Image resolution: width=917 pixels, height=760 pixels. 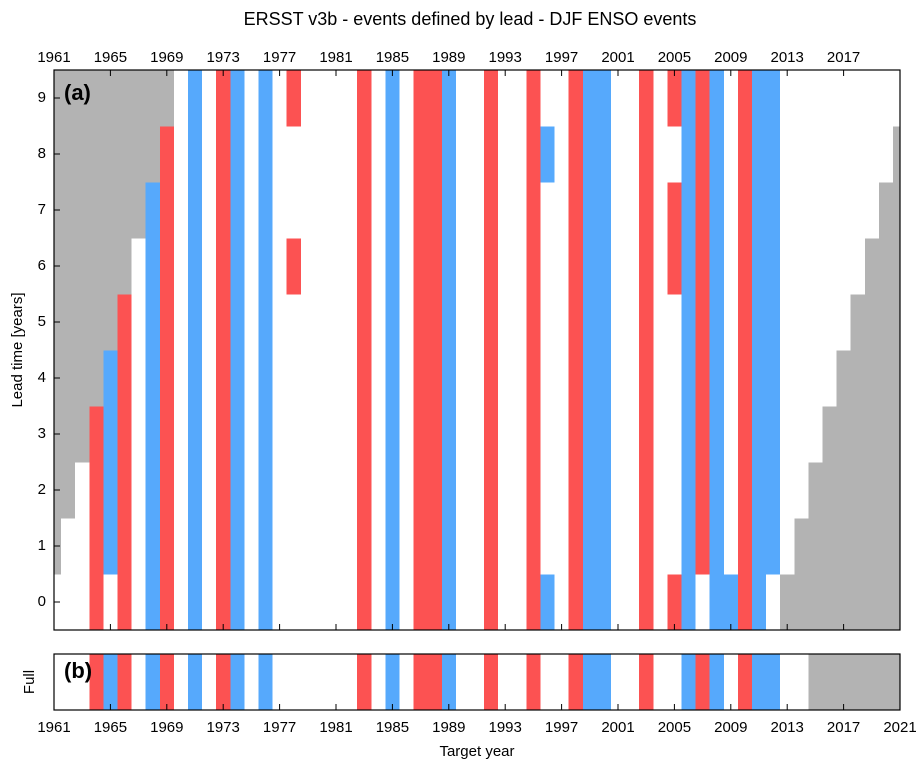 I want to click on x-tick-label: 1997, so click(x=561, y=727).